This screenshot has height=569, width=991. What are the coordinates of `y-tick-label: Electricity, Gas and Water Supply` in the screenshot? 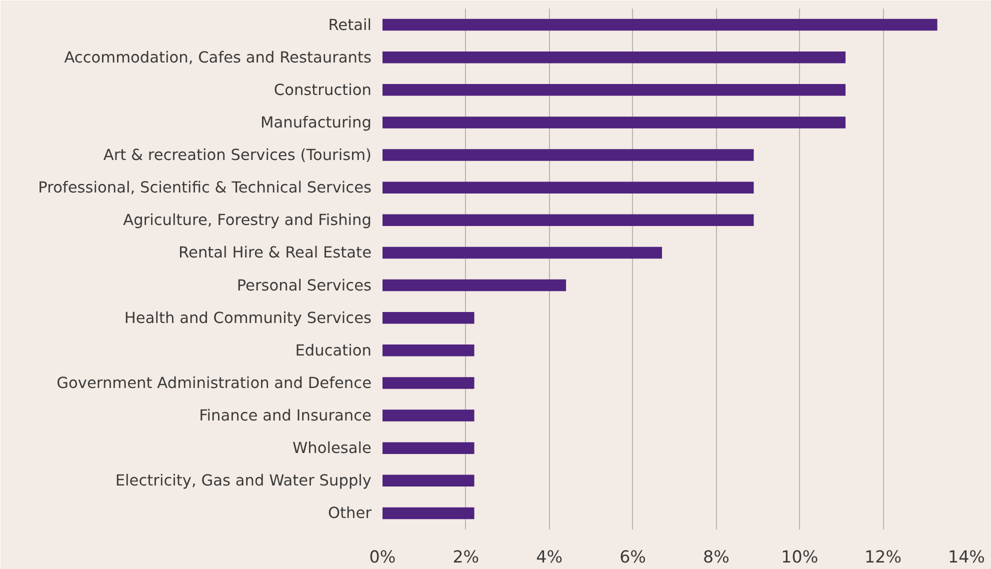 It's located at (243, 481).